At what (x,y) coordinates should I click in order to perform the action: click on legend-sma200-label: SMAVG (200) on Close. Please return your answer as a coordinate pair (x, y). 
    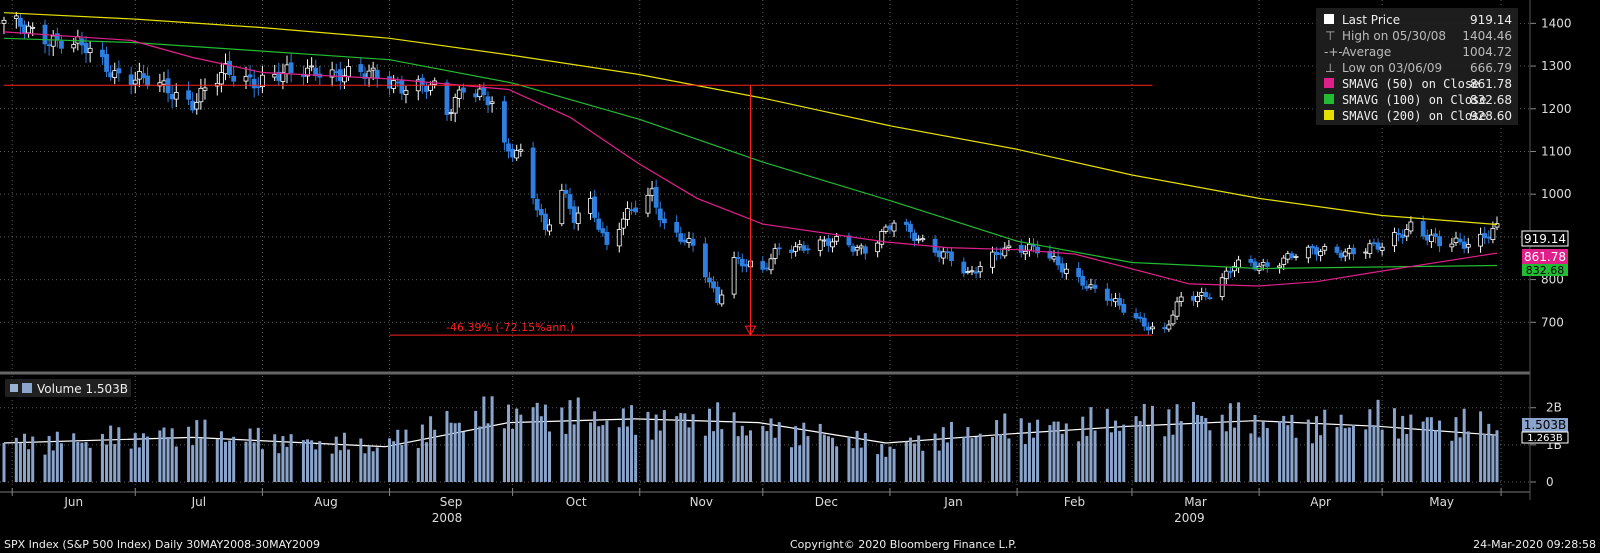
    Looking at the image, I should click on (1414, 116).